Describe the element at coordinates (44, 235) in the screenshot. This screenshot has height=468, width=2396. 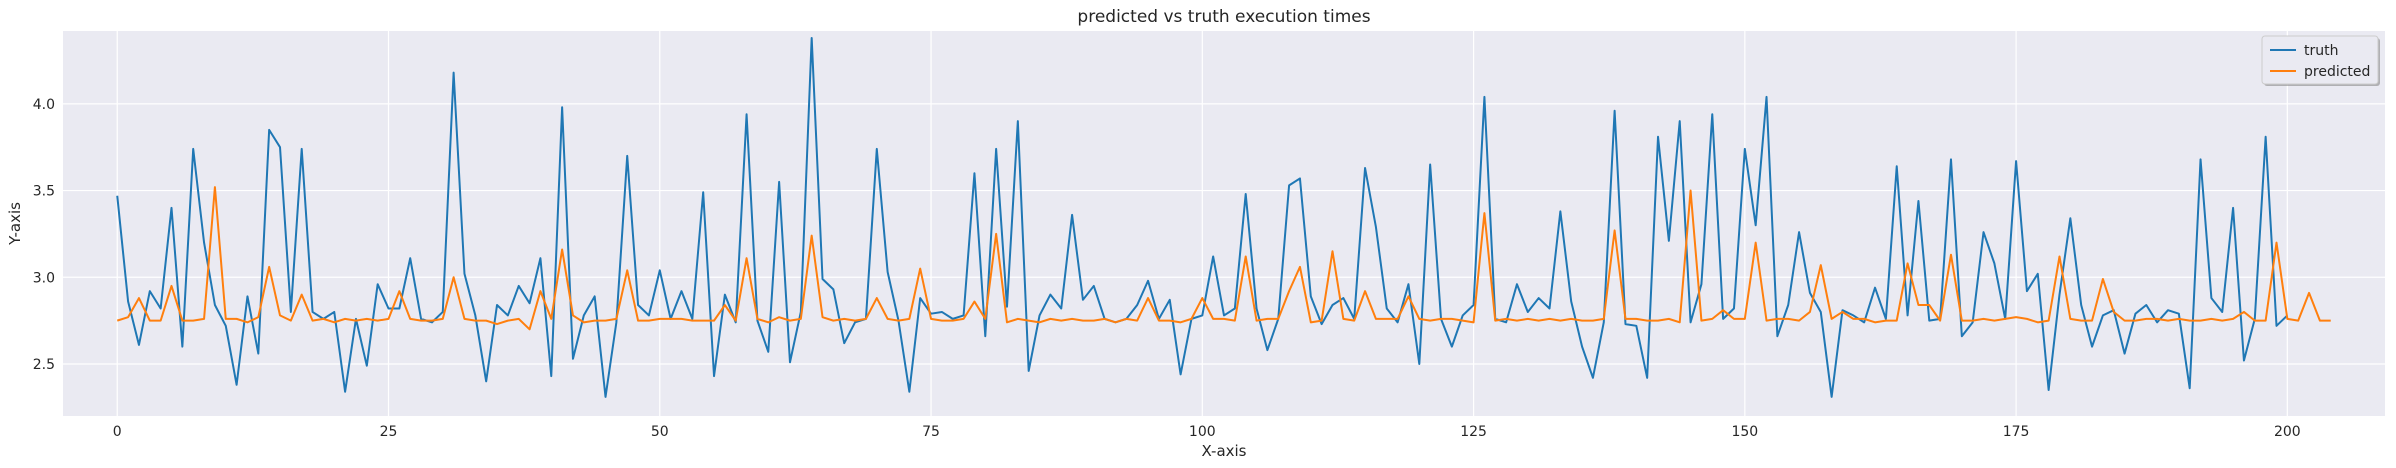
I see `y-tick-labels: 2.5 3.0 3.5 4.0` at that location.